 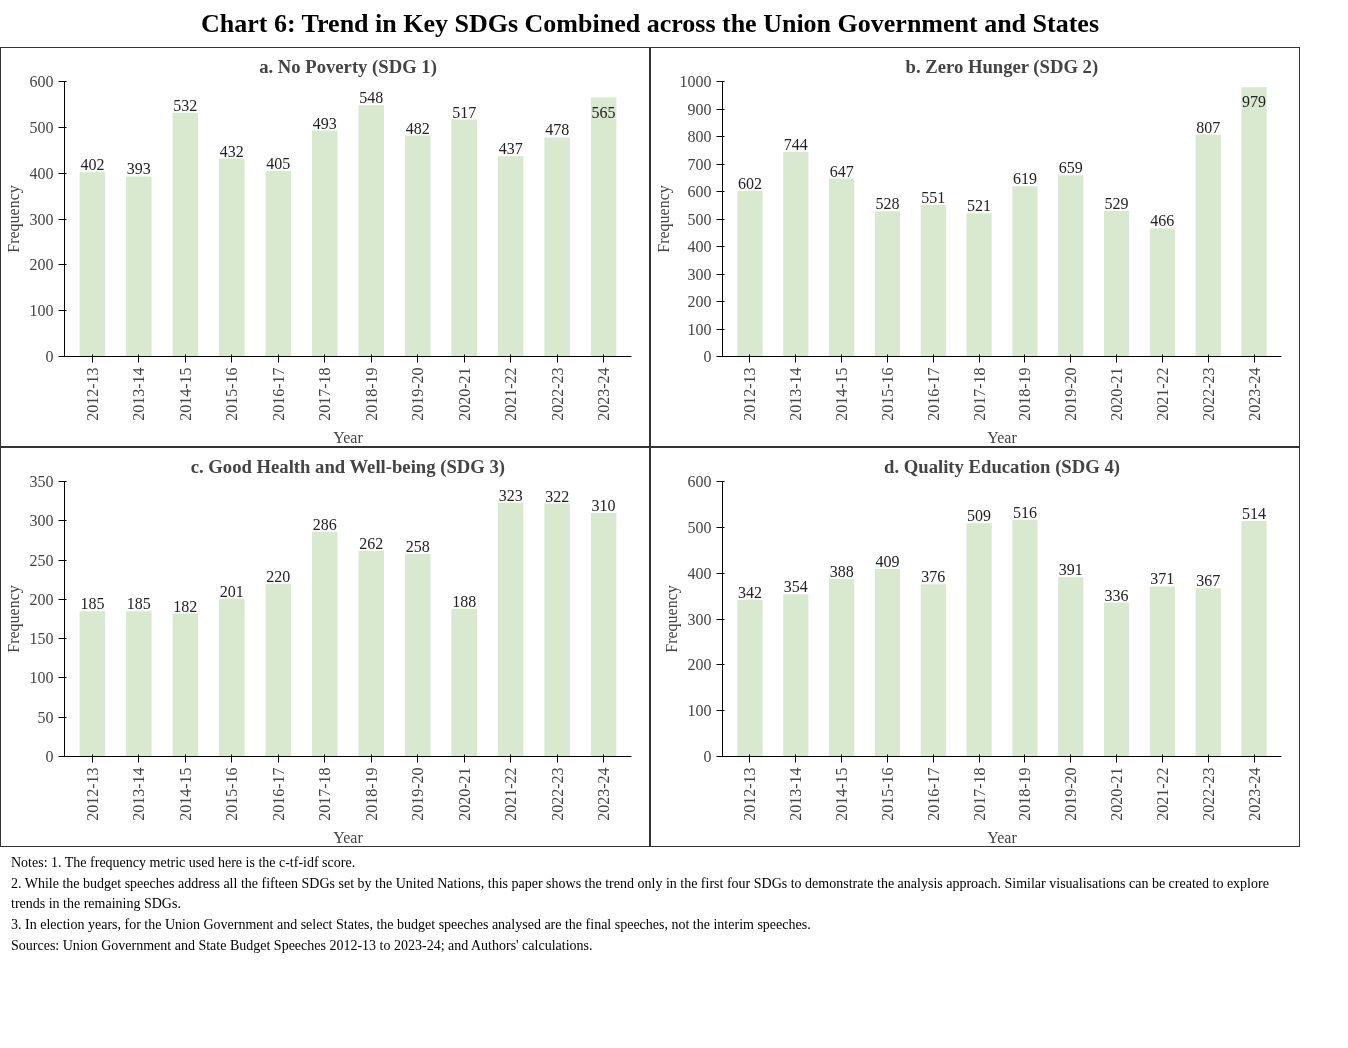 What do you see at coordinates (347, 466) in the screenshot?
I see `chart-title: c. Good Health and Well-being (SDG 3)` at bounding box center [347, 466].